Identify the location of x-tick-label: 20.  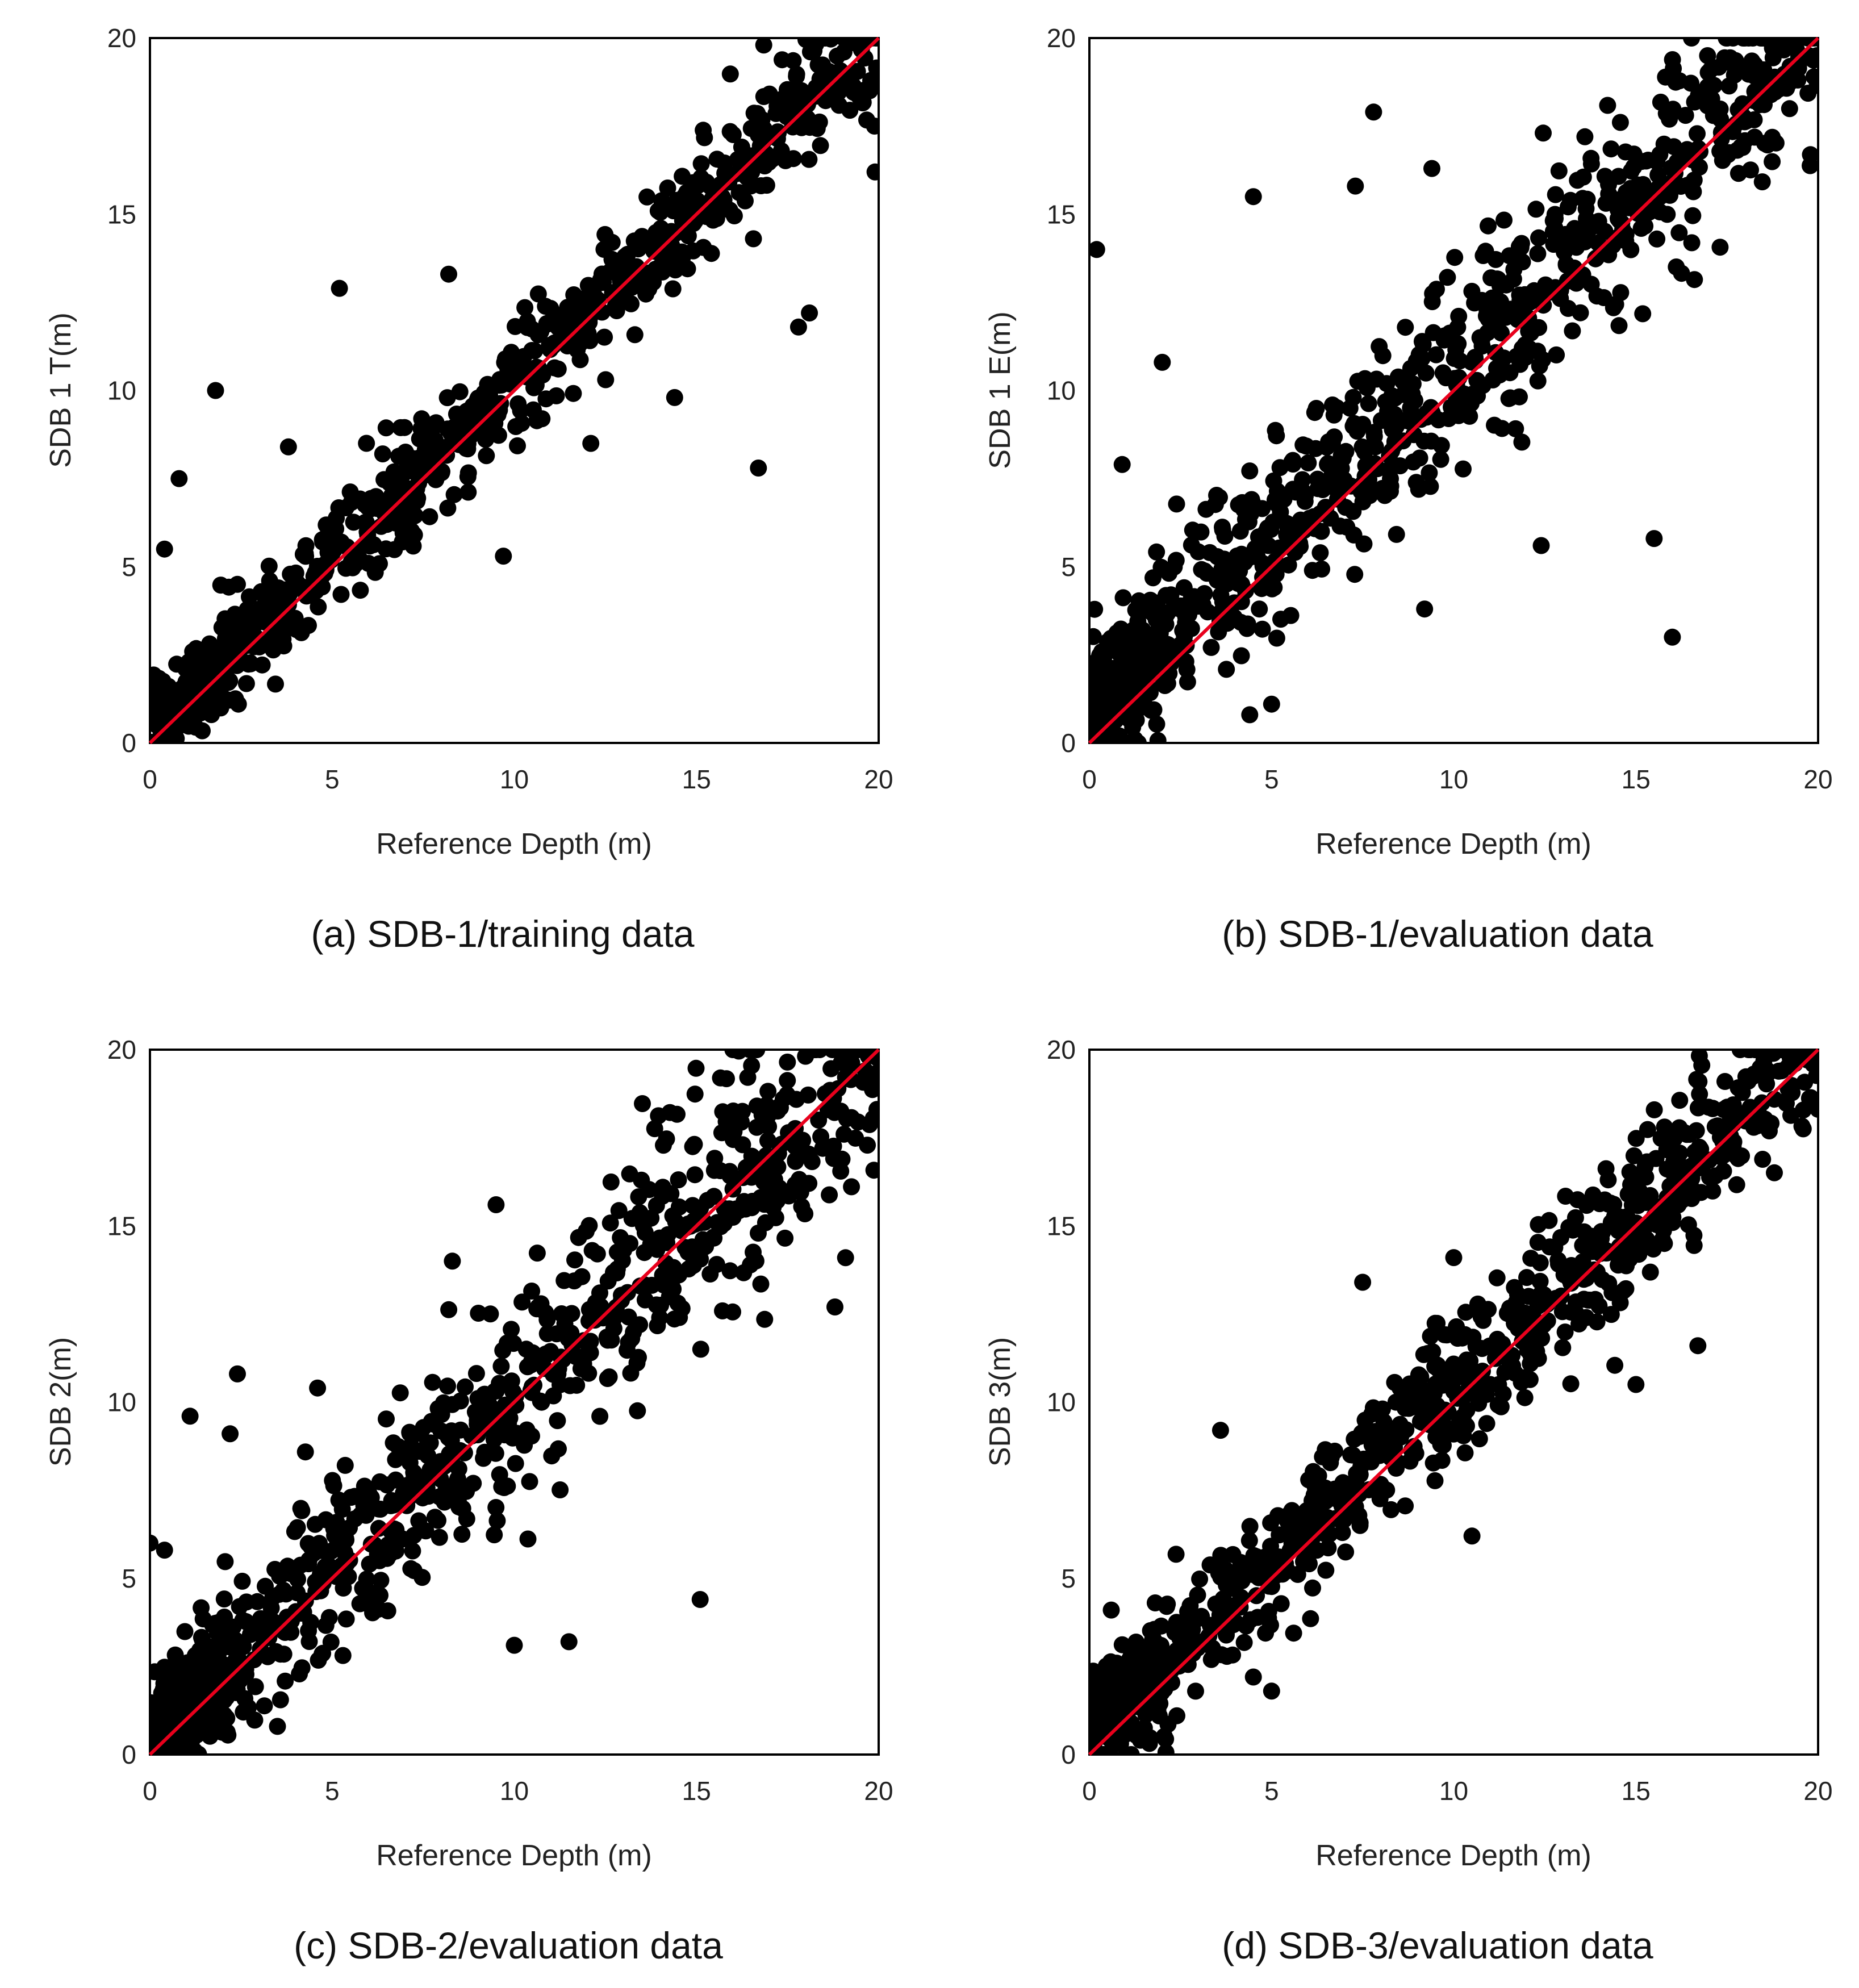
(1817, 779).